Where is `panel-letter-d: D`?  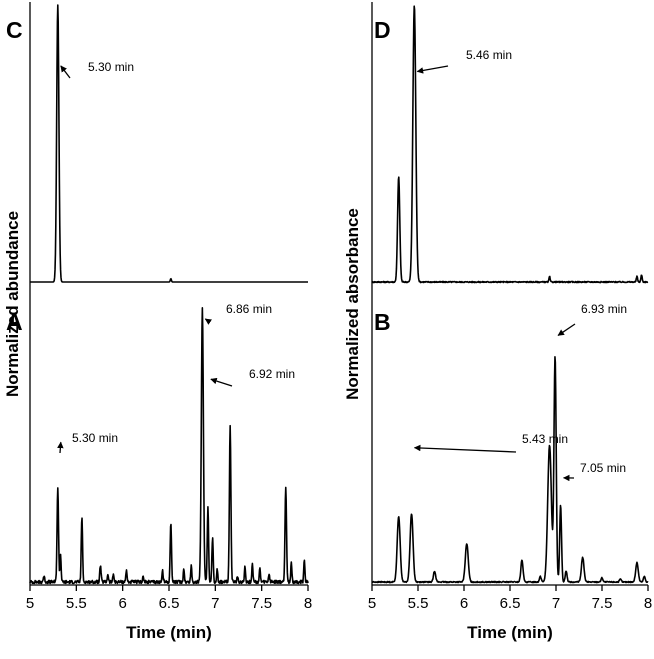
panel-letter-d: D is located at coordinates (382, 30).